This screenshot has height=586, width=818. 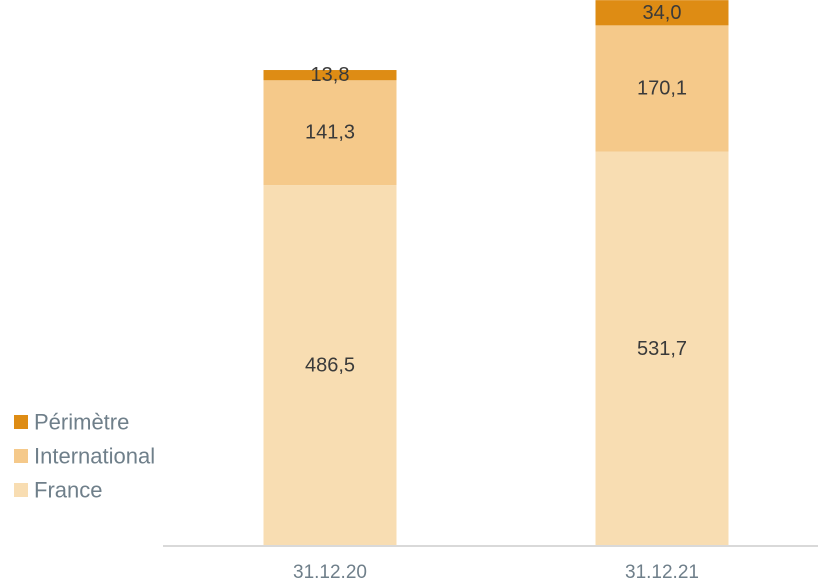 I want to click on data-label-perimetre-31-12-20: 13,8, so click(x=330, y=75).